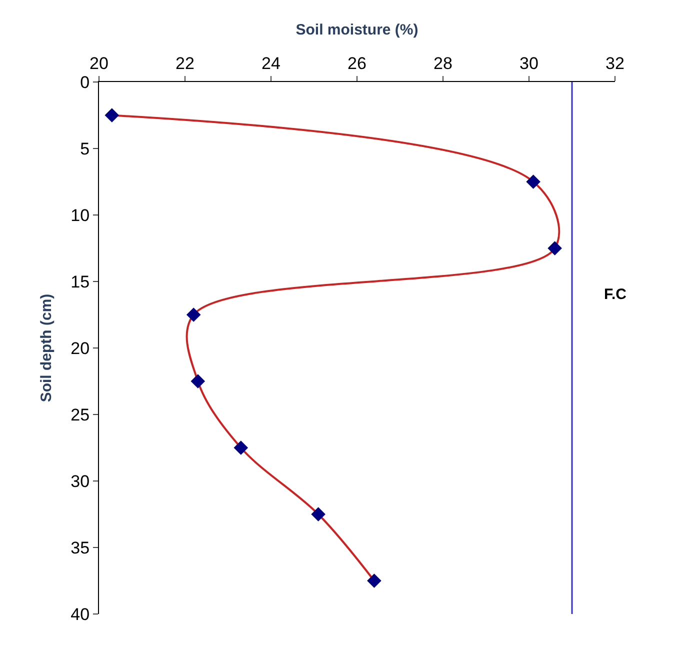 The image size is (675, 657). What do you see at coordinates (80, 348) in the screenshot?
I see `y-tick-label: 20` at bounding box center [80, 348].